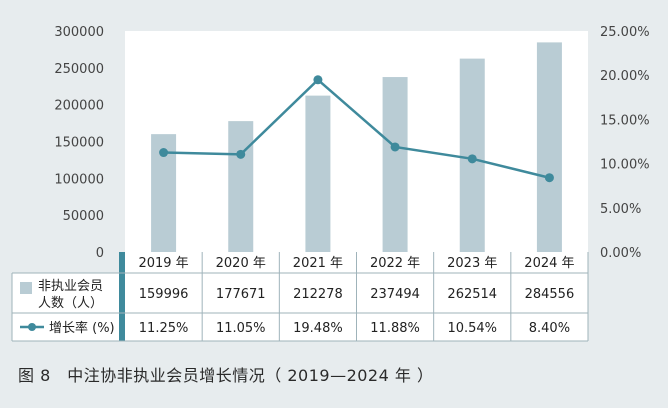 This screenshot has height=408, width=668. What do you see at coordinates (472, 263) in the screenshot?
I see `category-label: 2023 年` at bounding box center [472, 263].